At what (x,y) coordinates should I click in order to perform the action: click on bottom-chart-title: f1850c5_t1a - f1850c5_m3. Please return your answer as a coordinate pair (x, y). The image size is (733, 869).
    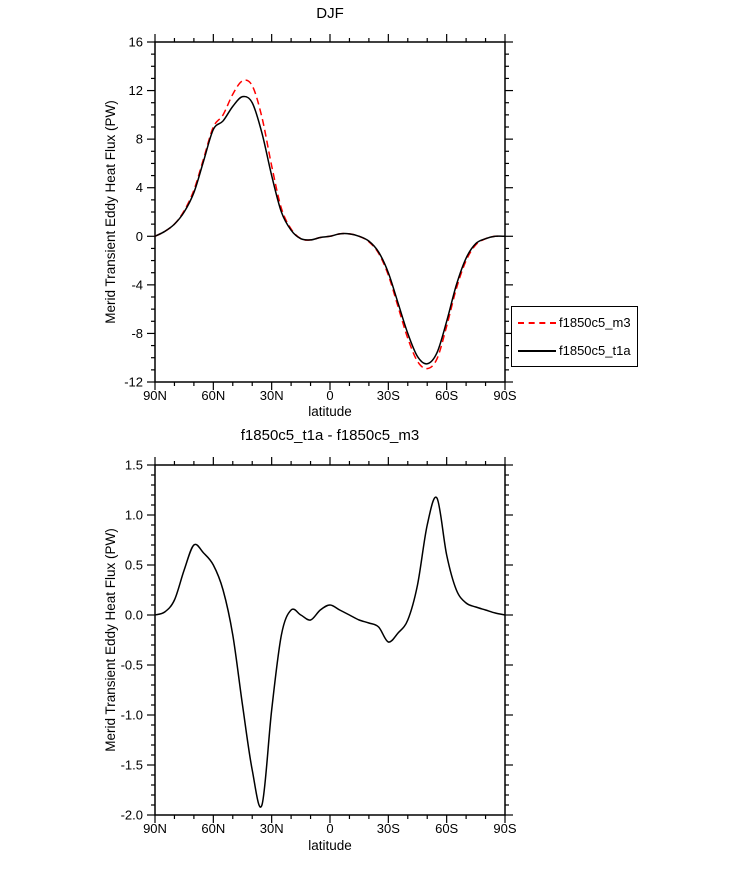
    Looking at the image, I should click on (330, 435).